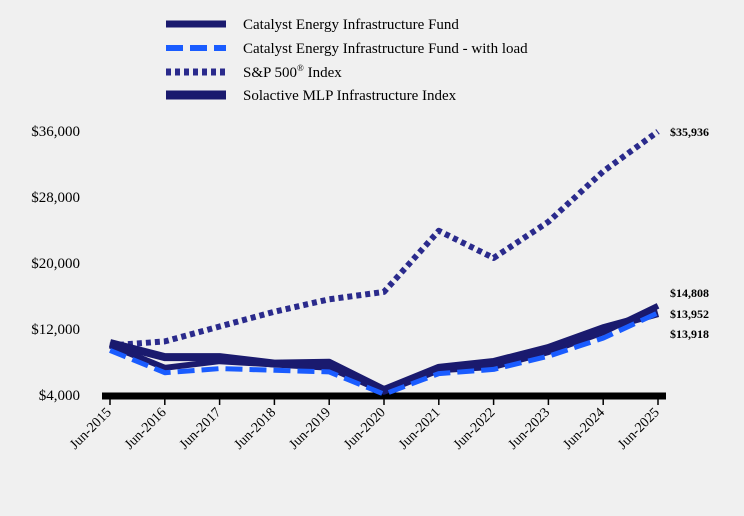  Describe the element at coordinates (350, 96) in the screenshot. I see `legend-label-4: Solactive MLP Infrastructure Index` at that location.